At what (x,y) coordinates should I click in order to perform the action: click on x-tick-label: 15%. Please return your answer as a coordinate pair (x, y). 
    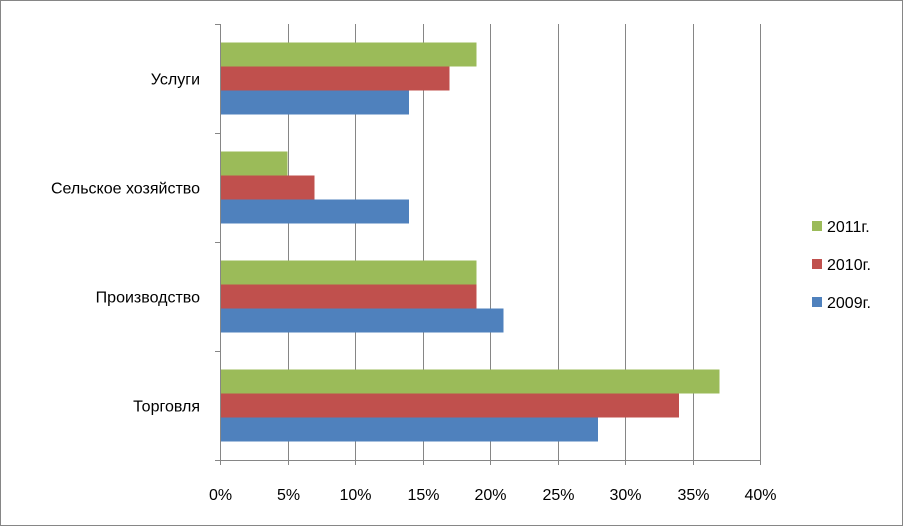
    Looking at the image, I should click on (423, 495).